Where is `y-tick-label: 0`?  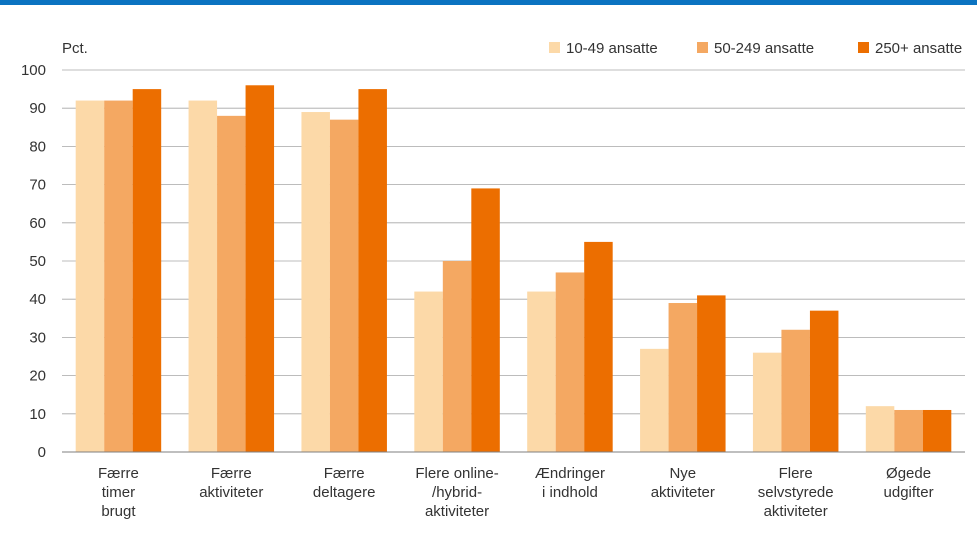 y-tick-label: 0 is located at coordinates (42, 452).